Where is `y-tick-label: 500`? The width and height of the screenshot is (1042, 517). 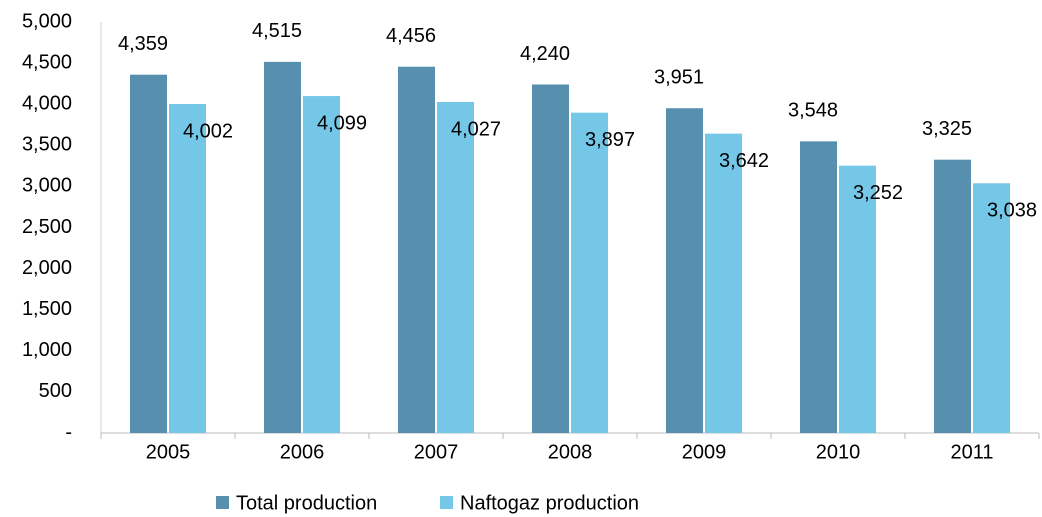 y-tick-label: 500 is located at coordinates (55, 391).